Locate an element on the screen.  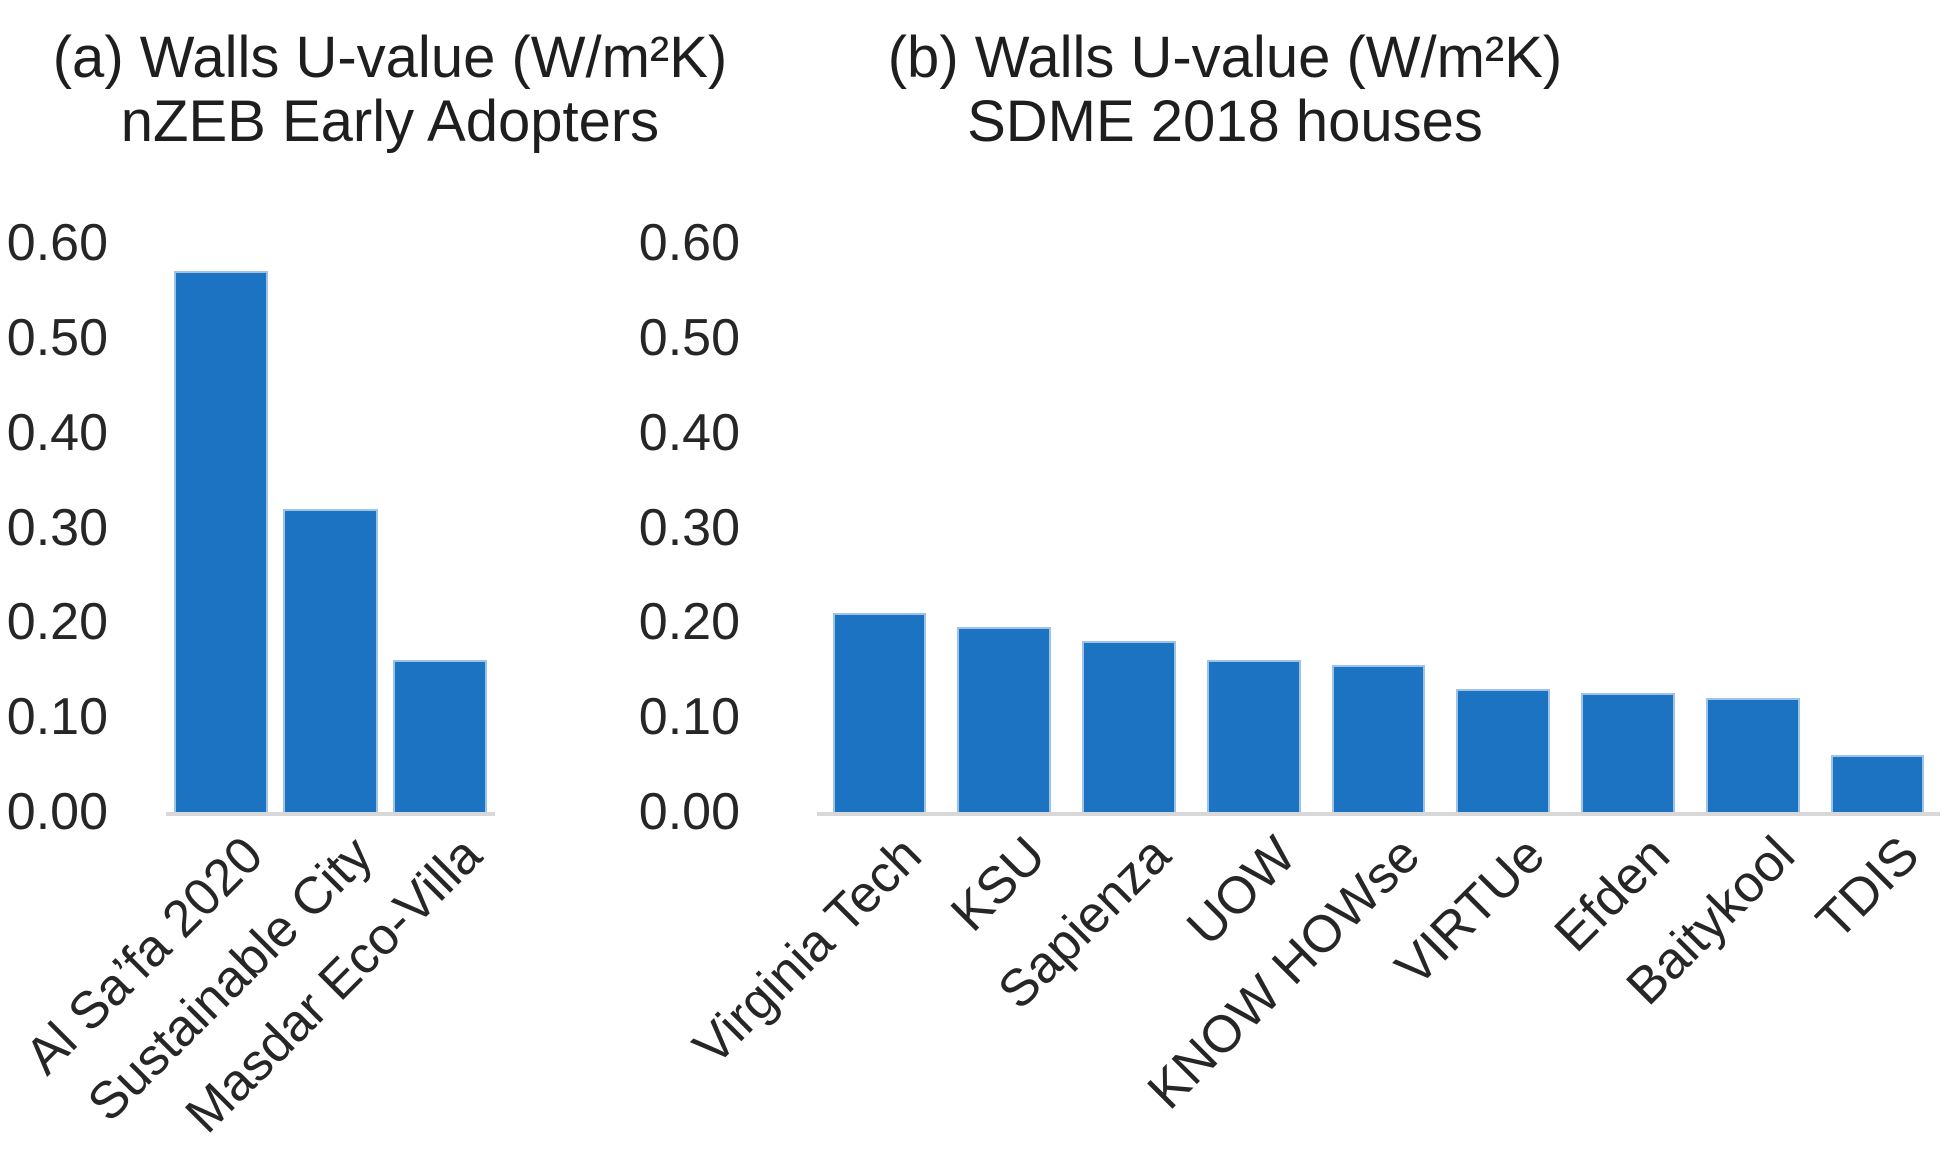
bar-virginia-tech is located at coordinates (879, 712).